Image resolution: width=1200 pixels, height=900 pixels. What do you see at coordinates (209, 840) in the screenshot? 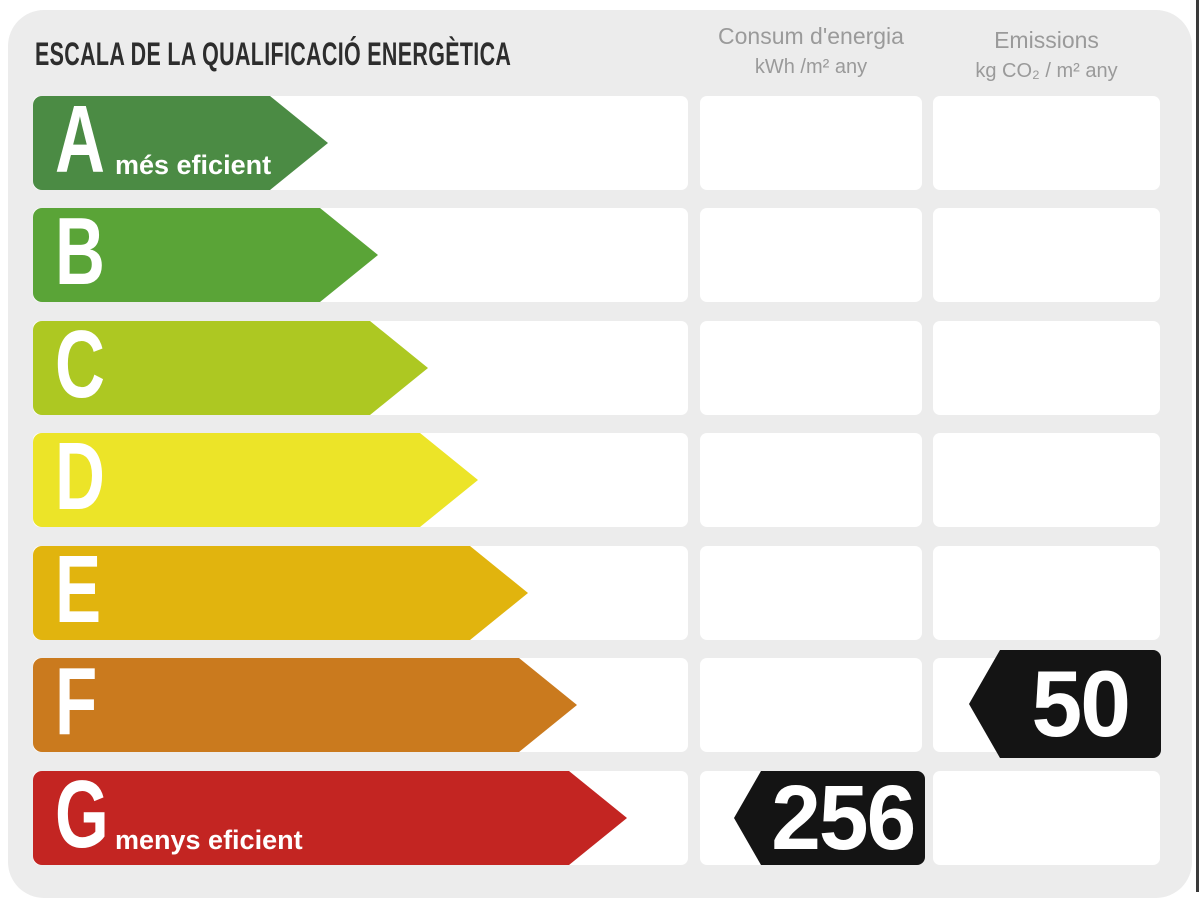
I see `rating-sublabel: menys eficient` at bounding box center [209, 840].